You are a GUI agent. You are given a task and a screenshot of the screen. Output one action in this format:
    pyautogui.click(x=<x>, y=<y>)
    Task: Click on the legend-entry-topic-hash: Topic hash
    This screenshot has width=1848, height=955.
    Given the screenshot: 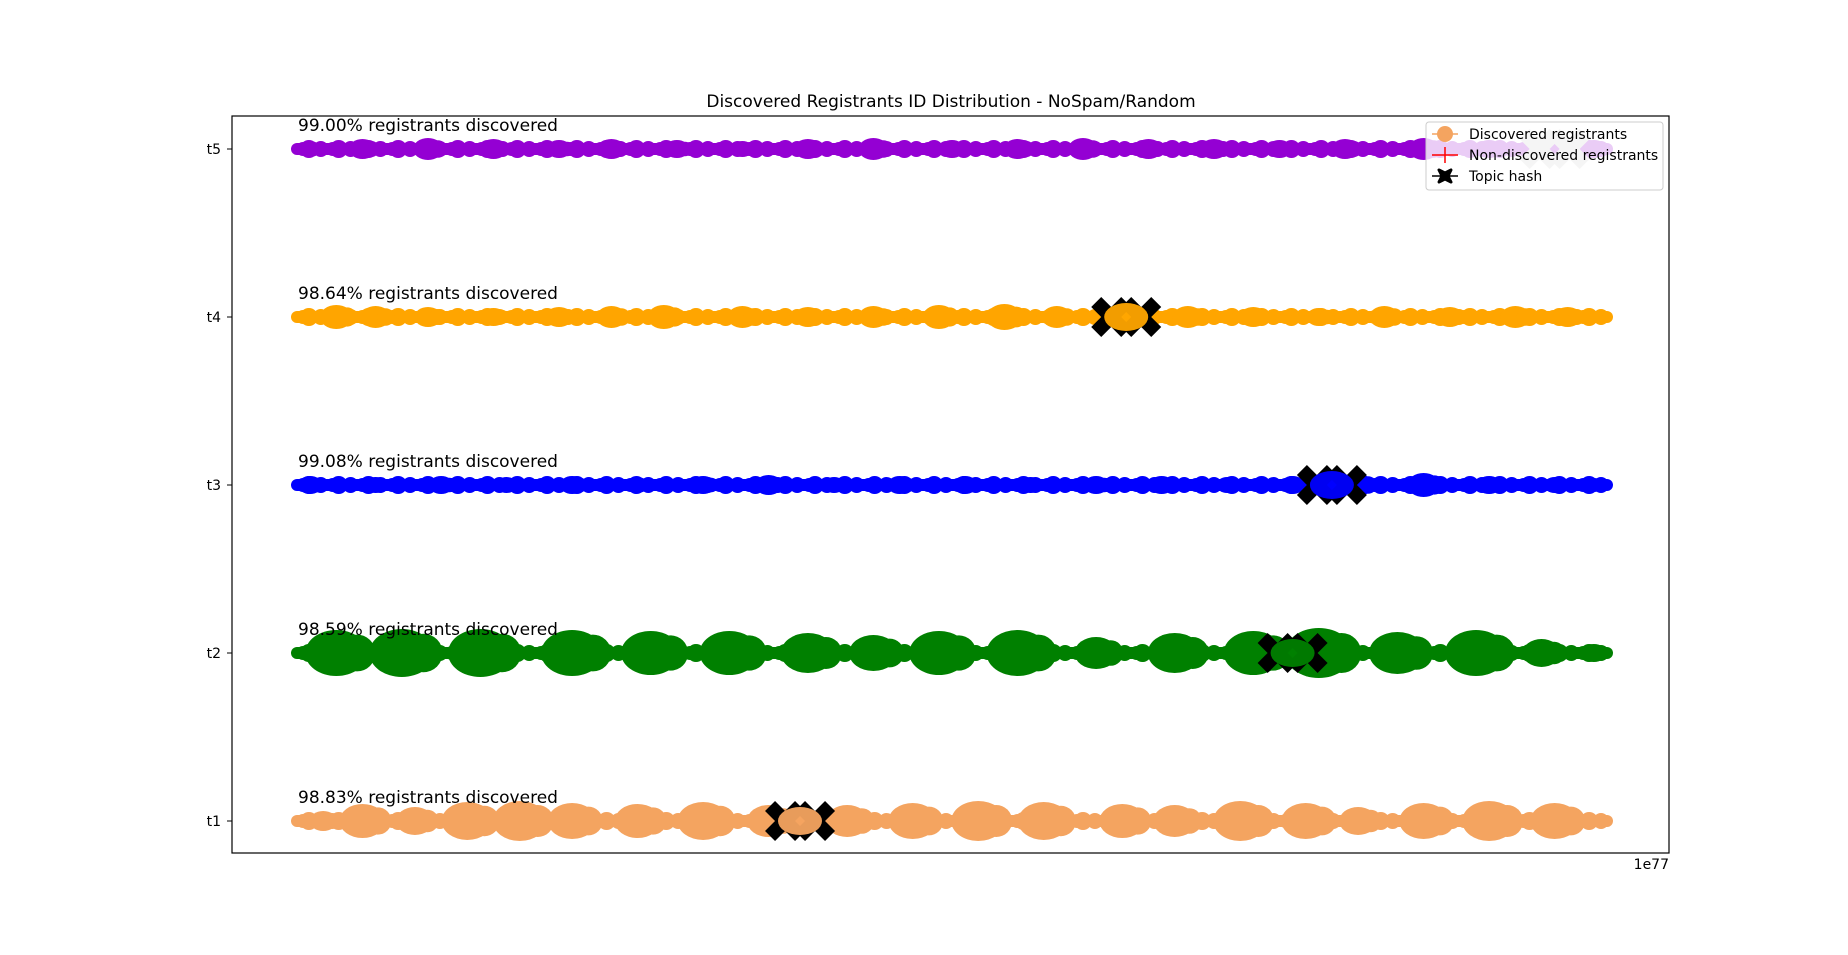 What is the action you would take?
    pyautogui.click(x=1487, y=176)
    